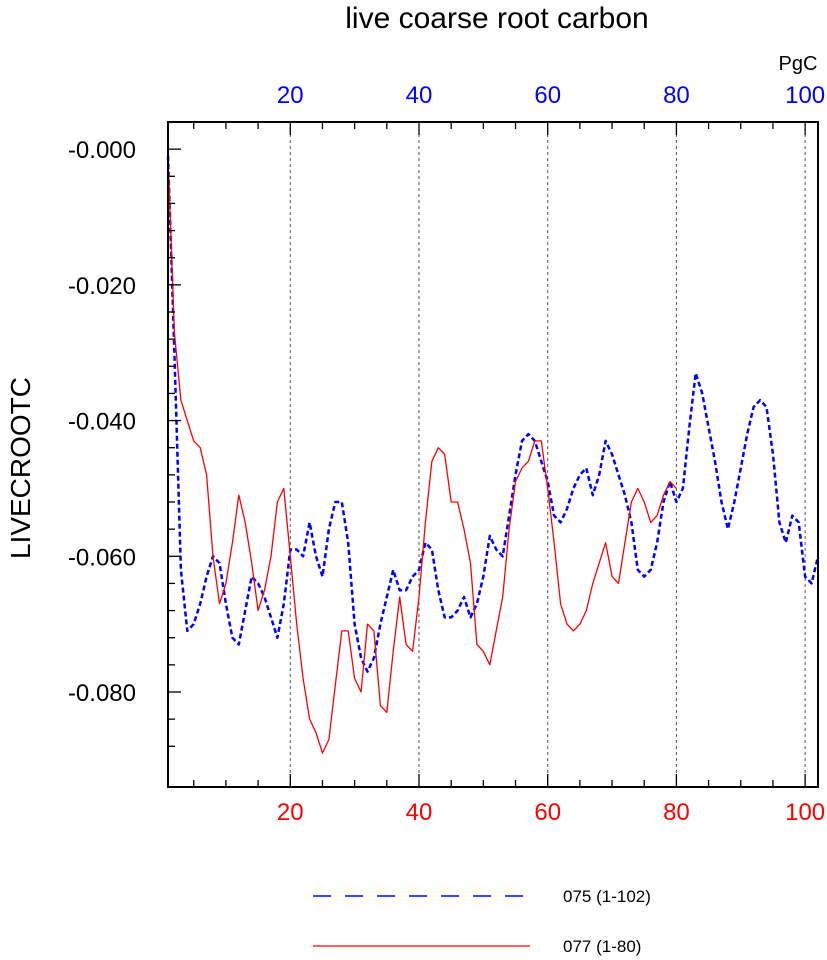  What do you see at coordinates (676, 812) in the screenshot?
I see `x-tick-label-bottom: 80` at bounding box center [676, 812].